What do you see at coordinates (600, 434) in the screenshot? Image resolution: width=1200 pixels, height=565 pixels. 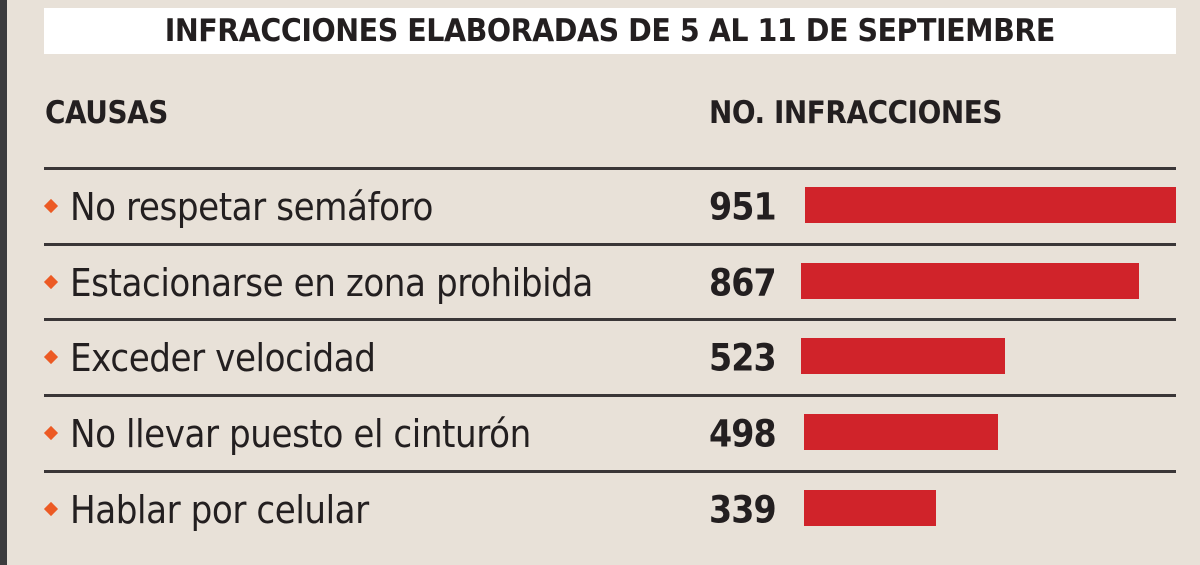 I see `chart-row: No llevar puesto el cinturón 498` at bounding box center [600, 434].